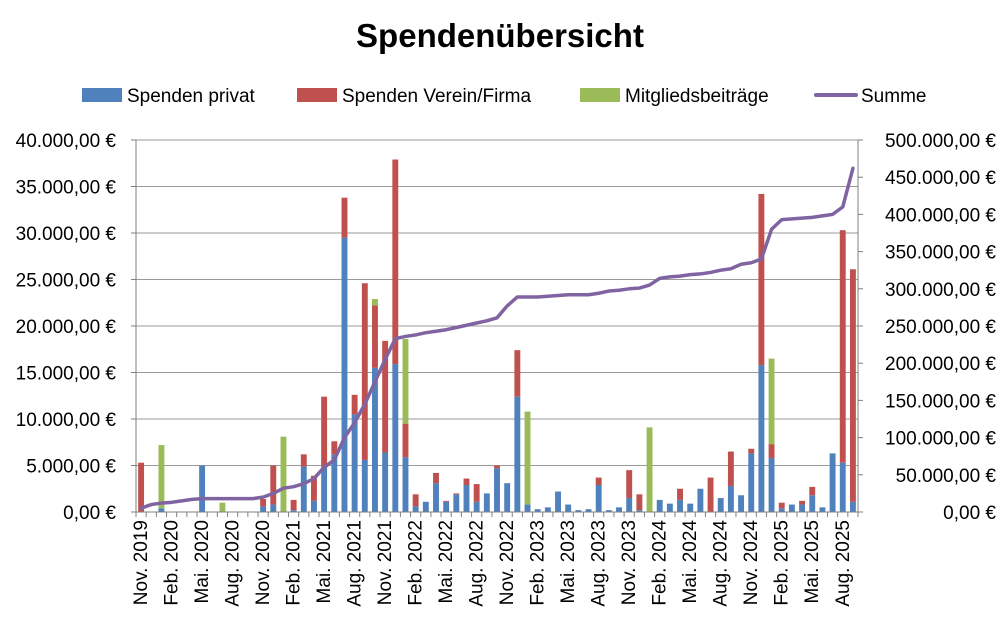  What do you see at coordinates (477, 563) in the screenshot?
I see `x-tick-label: Aug. 2022` at bounding box center [477, 563].